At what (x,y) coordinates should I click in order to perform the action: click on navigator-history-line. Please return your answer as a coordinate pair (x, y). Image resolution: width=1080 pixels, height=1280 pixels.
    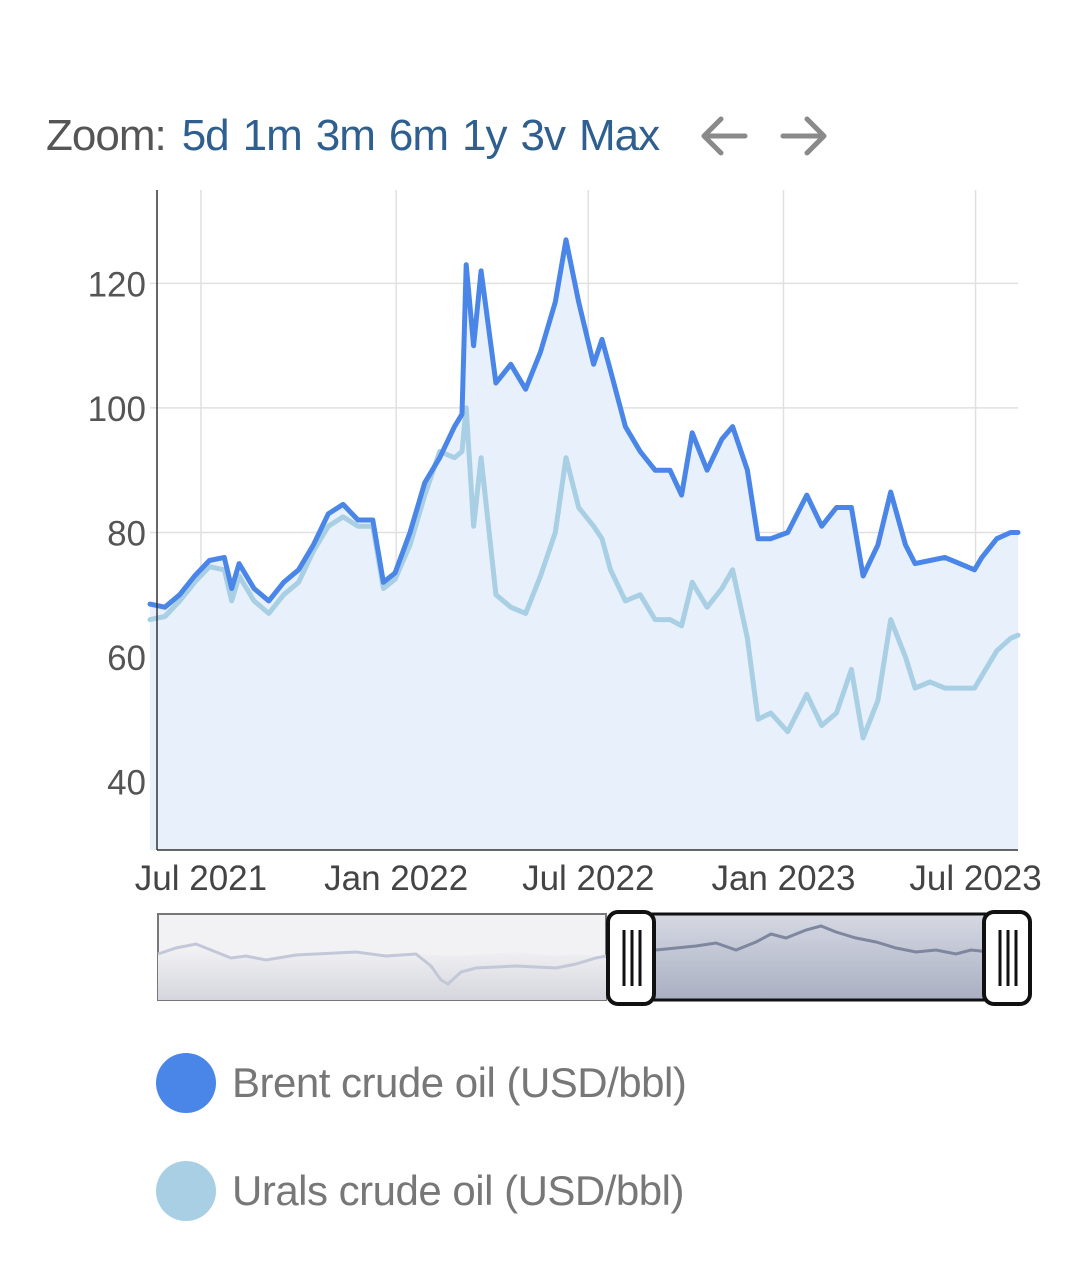
    Looking at the image, I should click on (382, 964).